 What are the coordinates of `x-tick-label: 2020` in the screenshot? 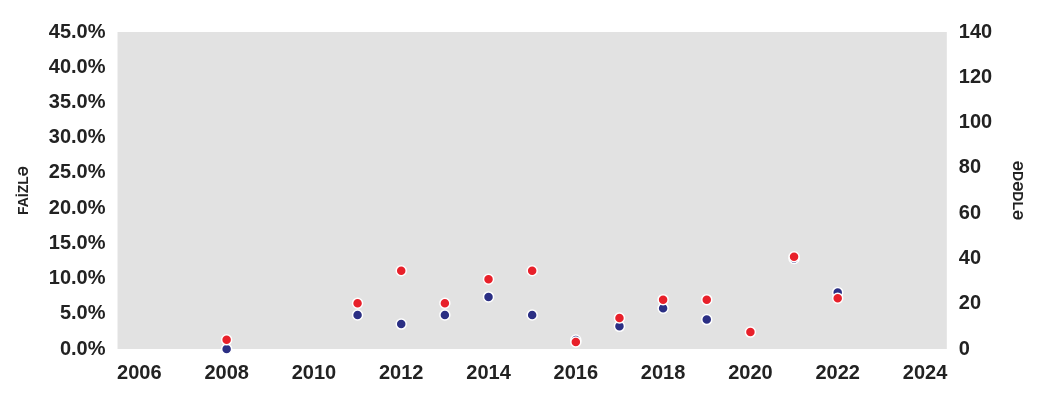 It's located at (750, 371).